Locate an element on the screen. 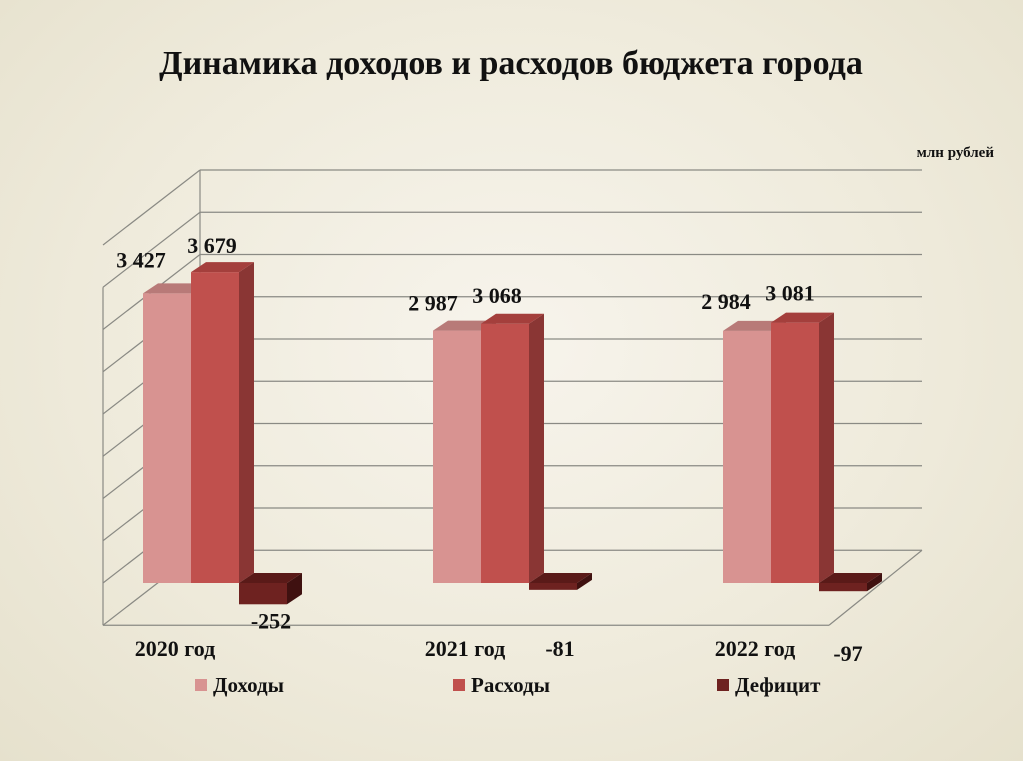 Image resolution: width=1023 pixels, height=761 pixels. unit-label: млн рублей is located at coordinates (956, 153).